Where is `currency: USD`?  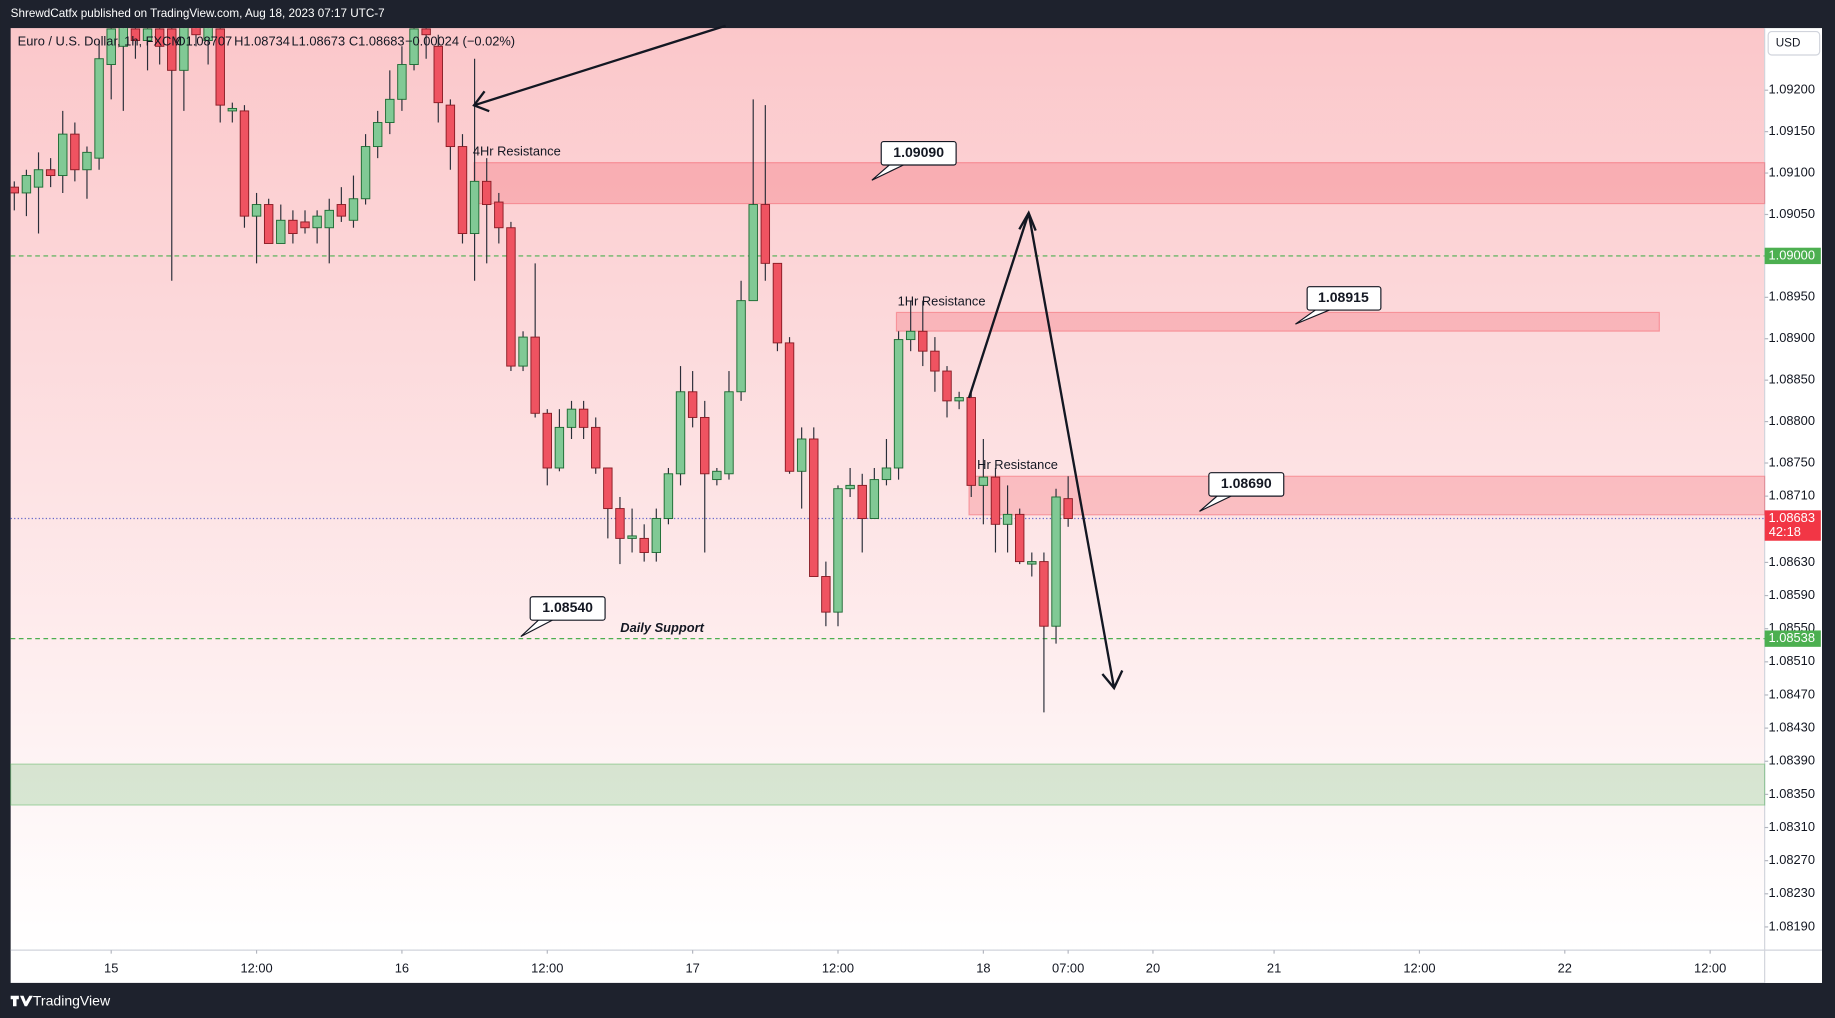 currency: USD is located at coordinates (1788, 42).